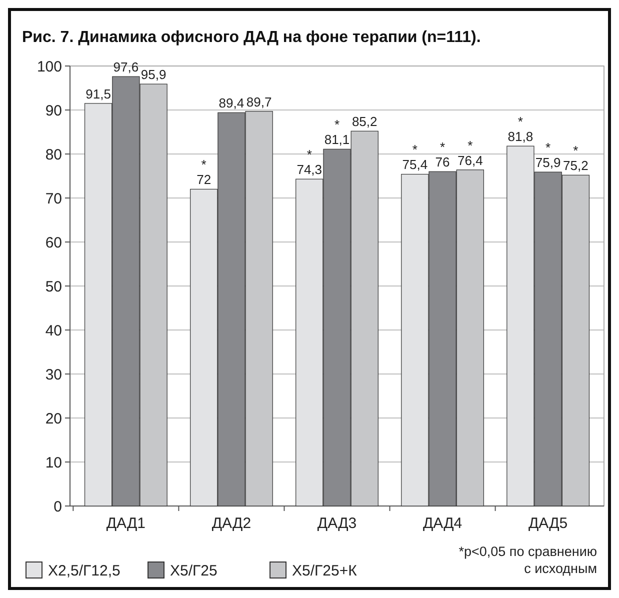 The width and height of the screenshot is (619, 598). Describe the element at coordinates (53, 419) in the screenshot. I see `y-tick-label: 20` at that location.